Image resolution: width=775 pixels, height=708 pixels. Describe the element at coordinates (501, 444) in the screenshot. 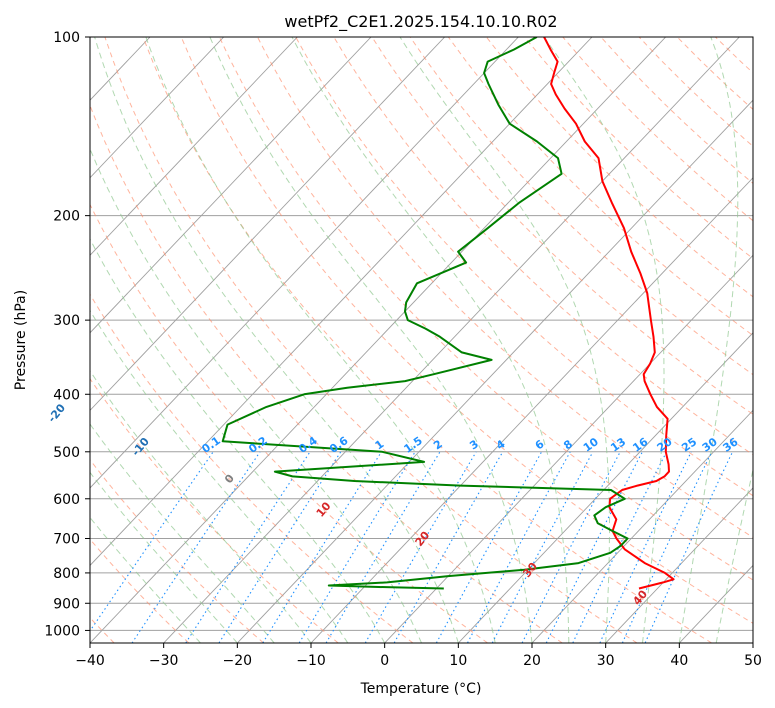

I see `mixing-ratio-label: 4` at that location.